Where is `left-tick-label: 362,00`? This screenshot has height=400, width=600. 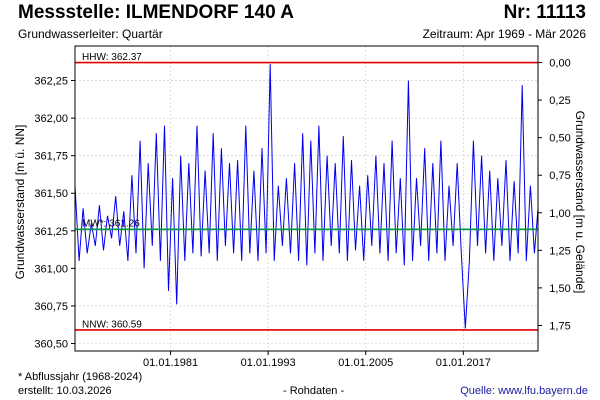
left-tick-label: 362,00 is located at coordinates (51, 119).